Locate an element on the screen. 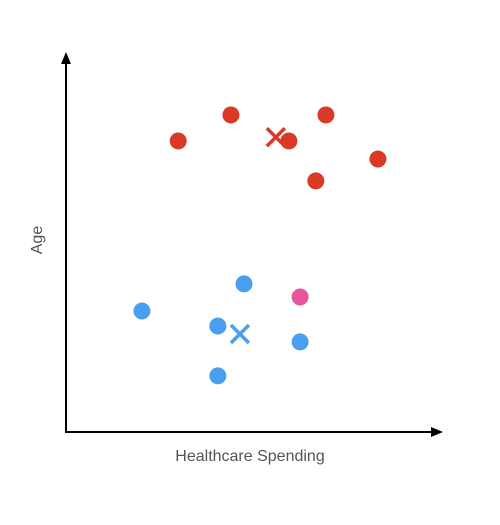 The image size is (500, 525). x-axis-arrow is located at coordinates (437, 432).